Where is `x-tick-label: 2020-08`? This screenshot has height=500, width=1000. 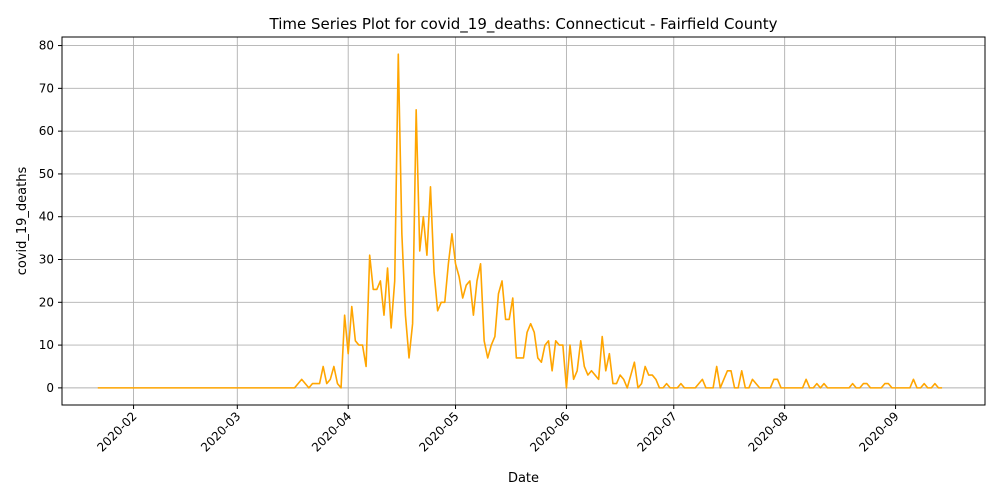 x-tick-label: 2020-08 is located at coordinates (767, 431).